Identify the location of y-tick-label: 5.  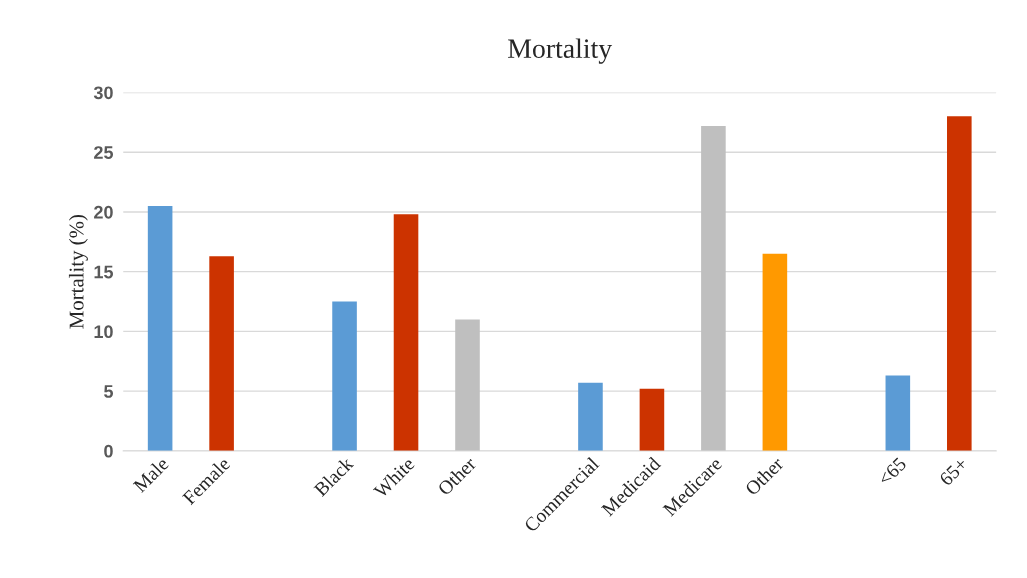
(109, 391).